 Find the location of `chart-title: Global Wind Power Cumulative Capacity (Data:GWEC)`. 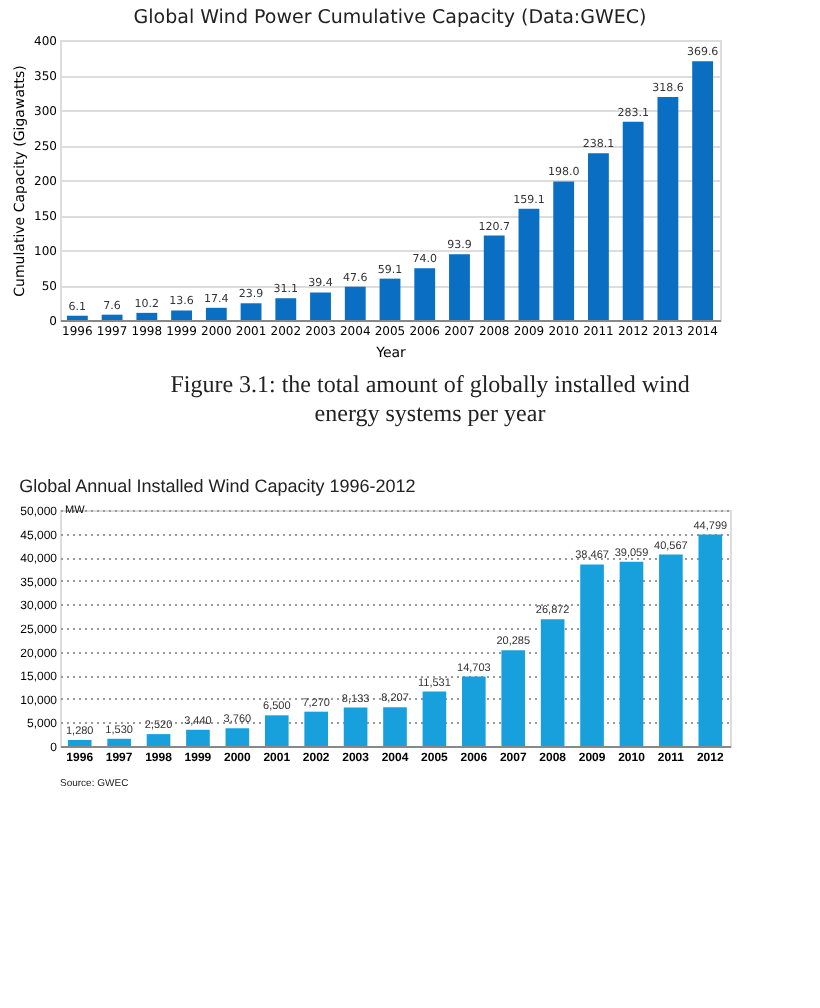

chart-title: Global Wind Power Cumulative Capacity (Data:GWEC) is located at coordinates (390, 18).